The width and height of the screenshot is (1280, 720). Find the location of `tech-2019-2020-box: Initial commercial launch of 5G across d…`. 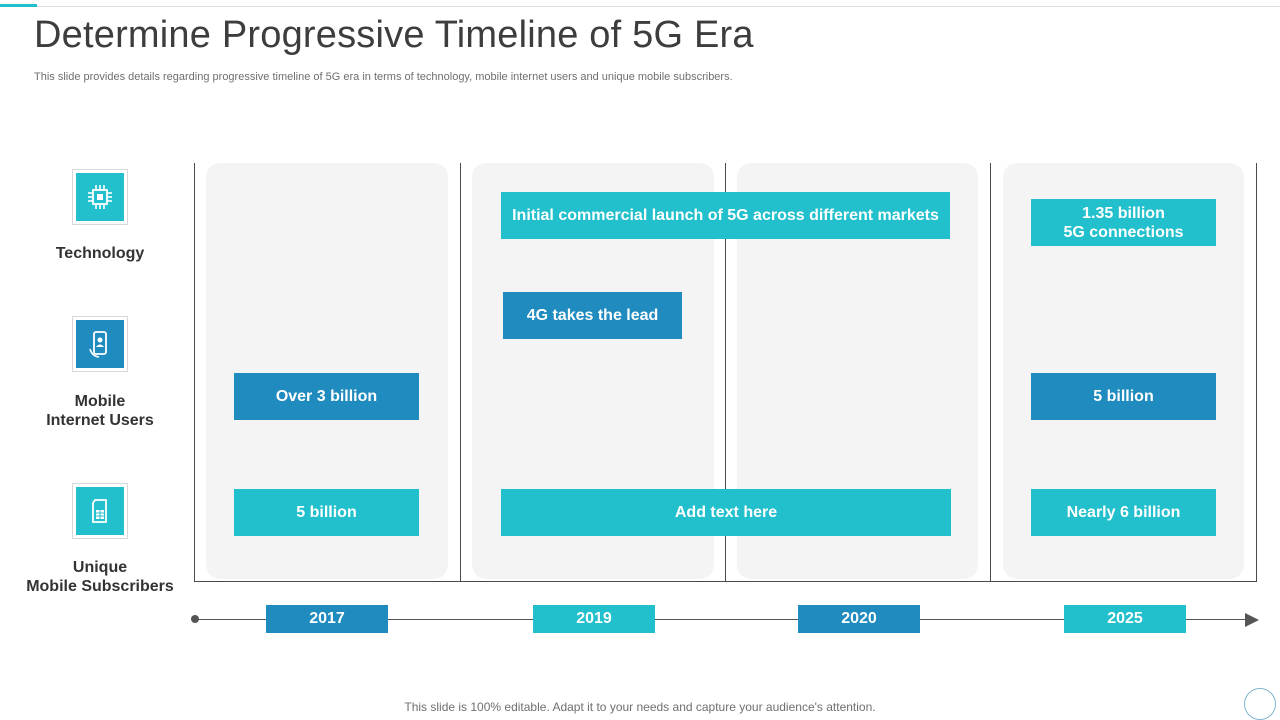

tech-2019-2020-box: Initial commercial launch of 5G across d… is located at coordinates (725, 215).